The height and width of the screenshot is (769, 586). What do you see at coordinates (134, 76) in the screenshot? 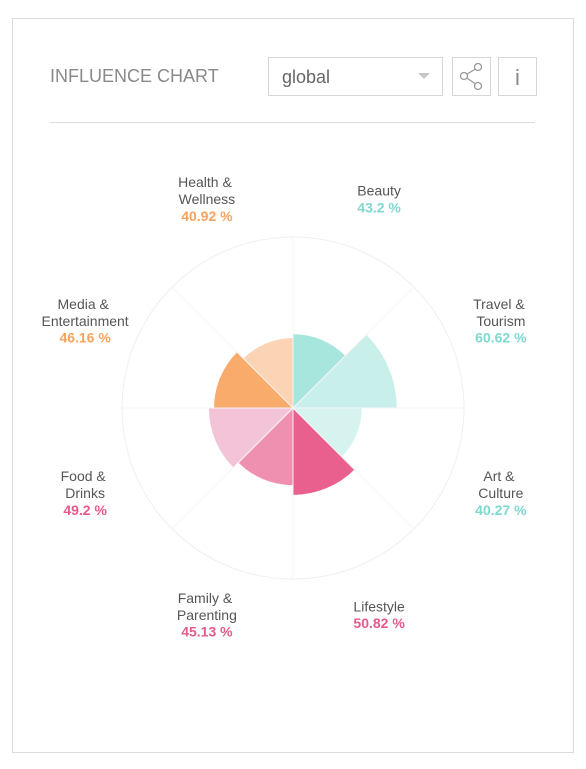
I see `widget-title: INFLUENCE CHART` at bounding box center [134, 76].